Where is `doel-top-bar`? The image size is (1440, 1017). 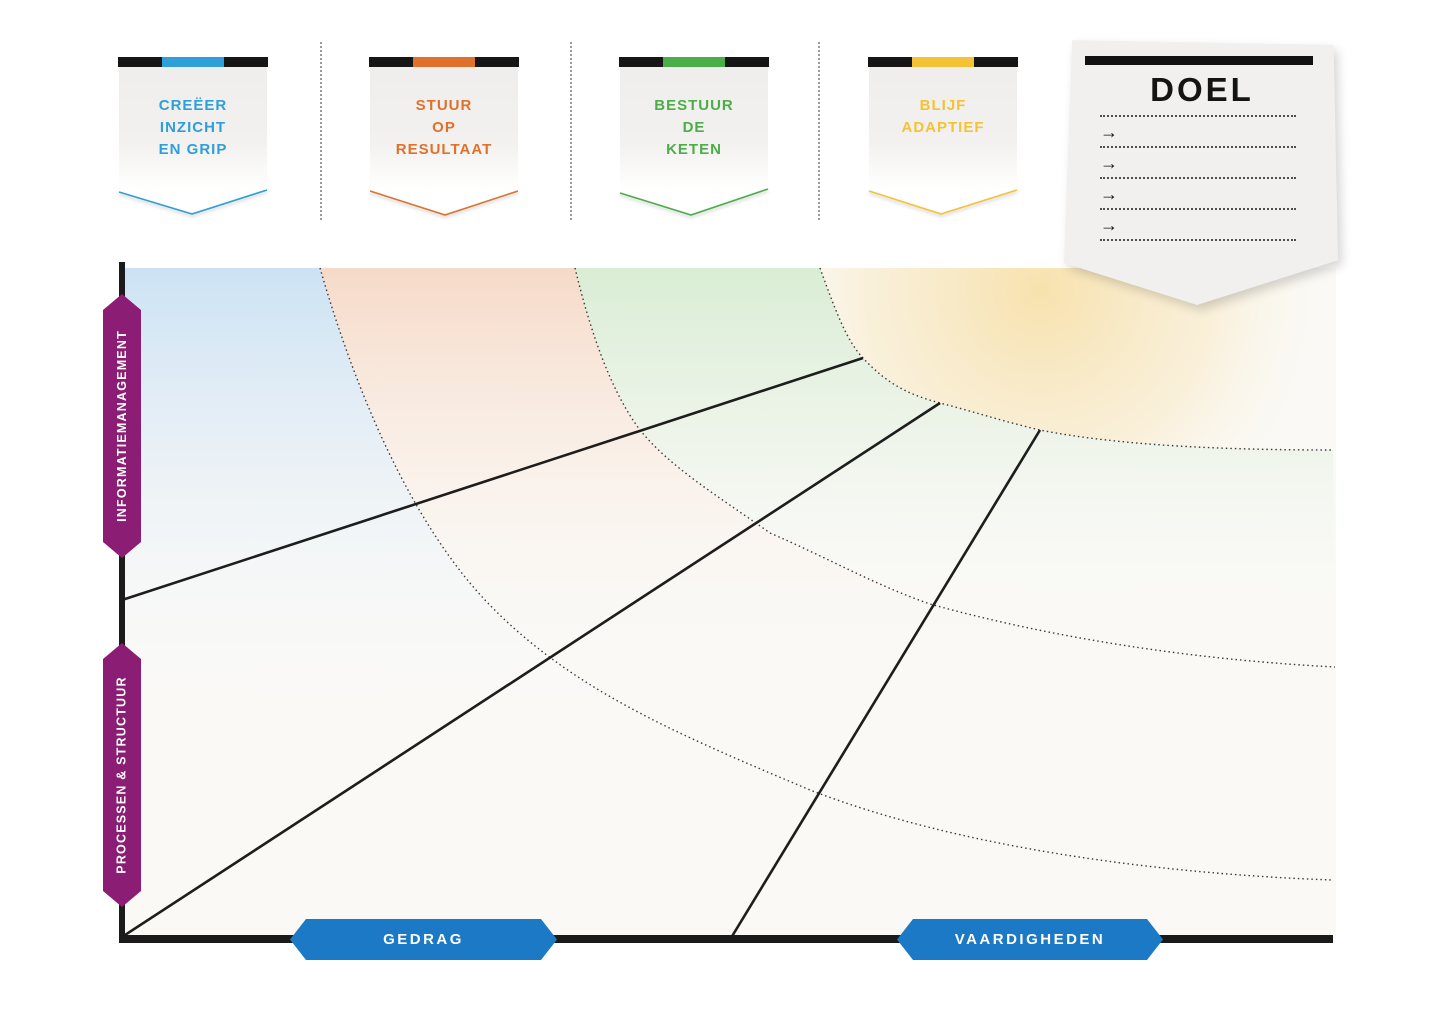
doel-top-bar is located at coordinates (1199, 60).